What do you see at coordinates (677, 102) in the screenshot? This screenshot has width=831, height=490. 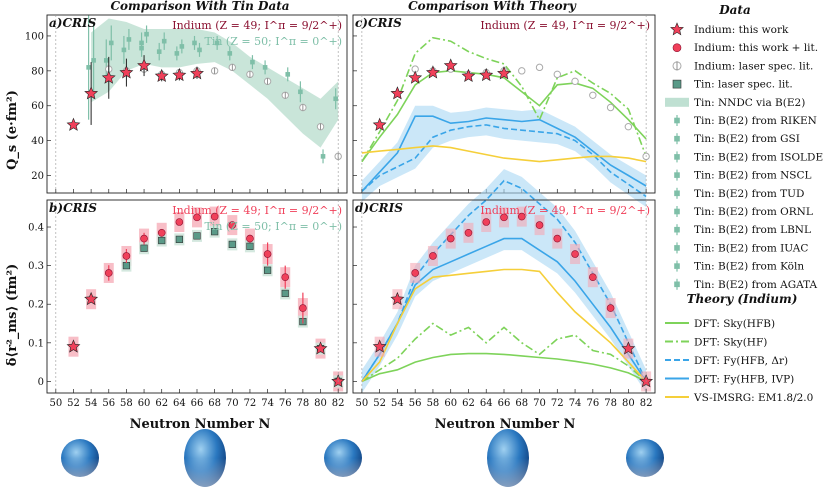 I see `legend-marker-band` at bounding box center [677, 102].